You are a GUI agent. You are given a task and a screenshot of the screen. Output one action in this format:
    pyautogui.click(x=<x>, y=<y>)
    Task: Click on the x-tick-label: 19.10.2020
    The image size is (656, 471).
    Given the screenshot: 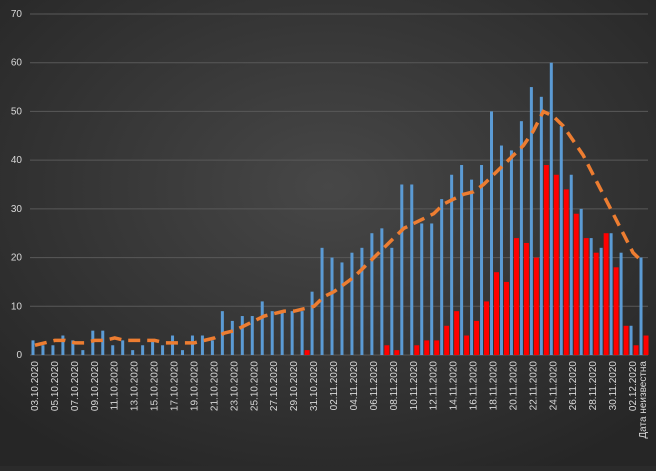 What is the action you would take?
    pyautogui.click(x=194, y=386)
    